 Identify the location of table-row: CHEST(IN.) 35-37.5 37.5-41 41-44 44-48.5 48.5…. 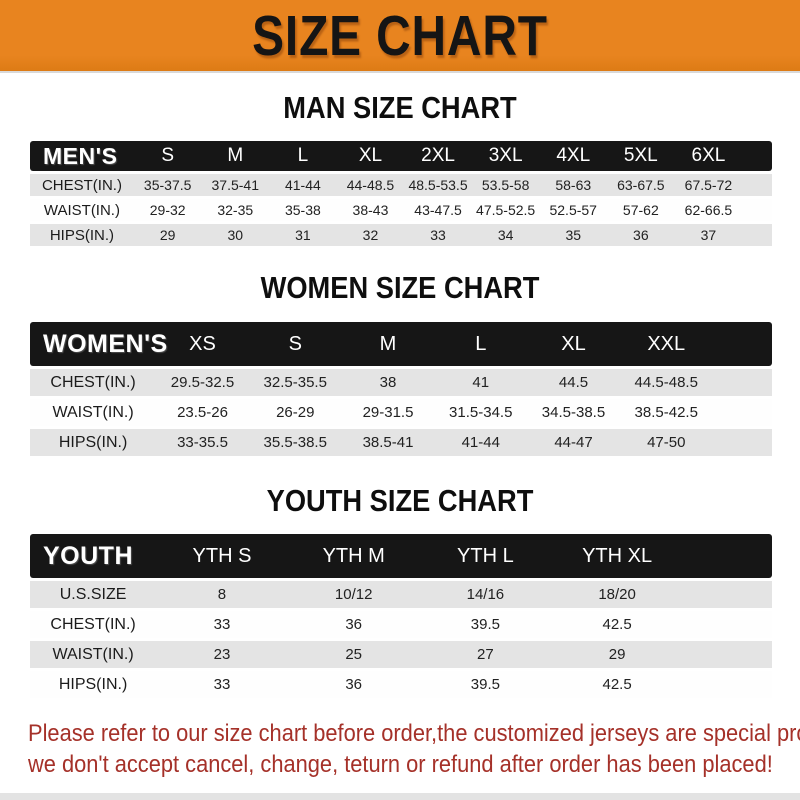
(401, 185).